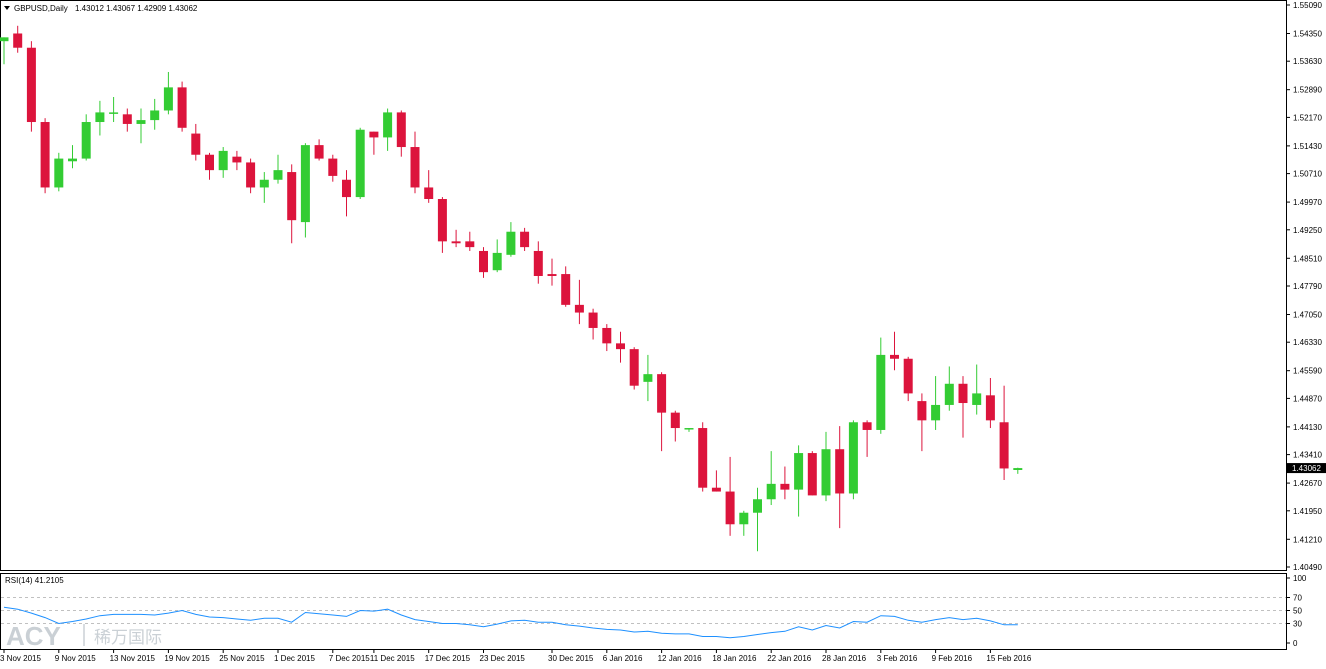  What do you see at coordinates (510, 622) in the screenshot?
I see `rsi-line` at bounding box center [510, 622].